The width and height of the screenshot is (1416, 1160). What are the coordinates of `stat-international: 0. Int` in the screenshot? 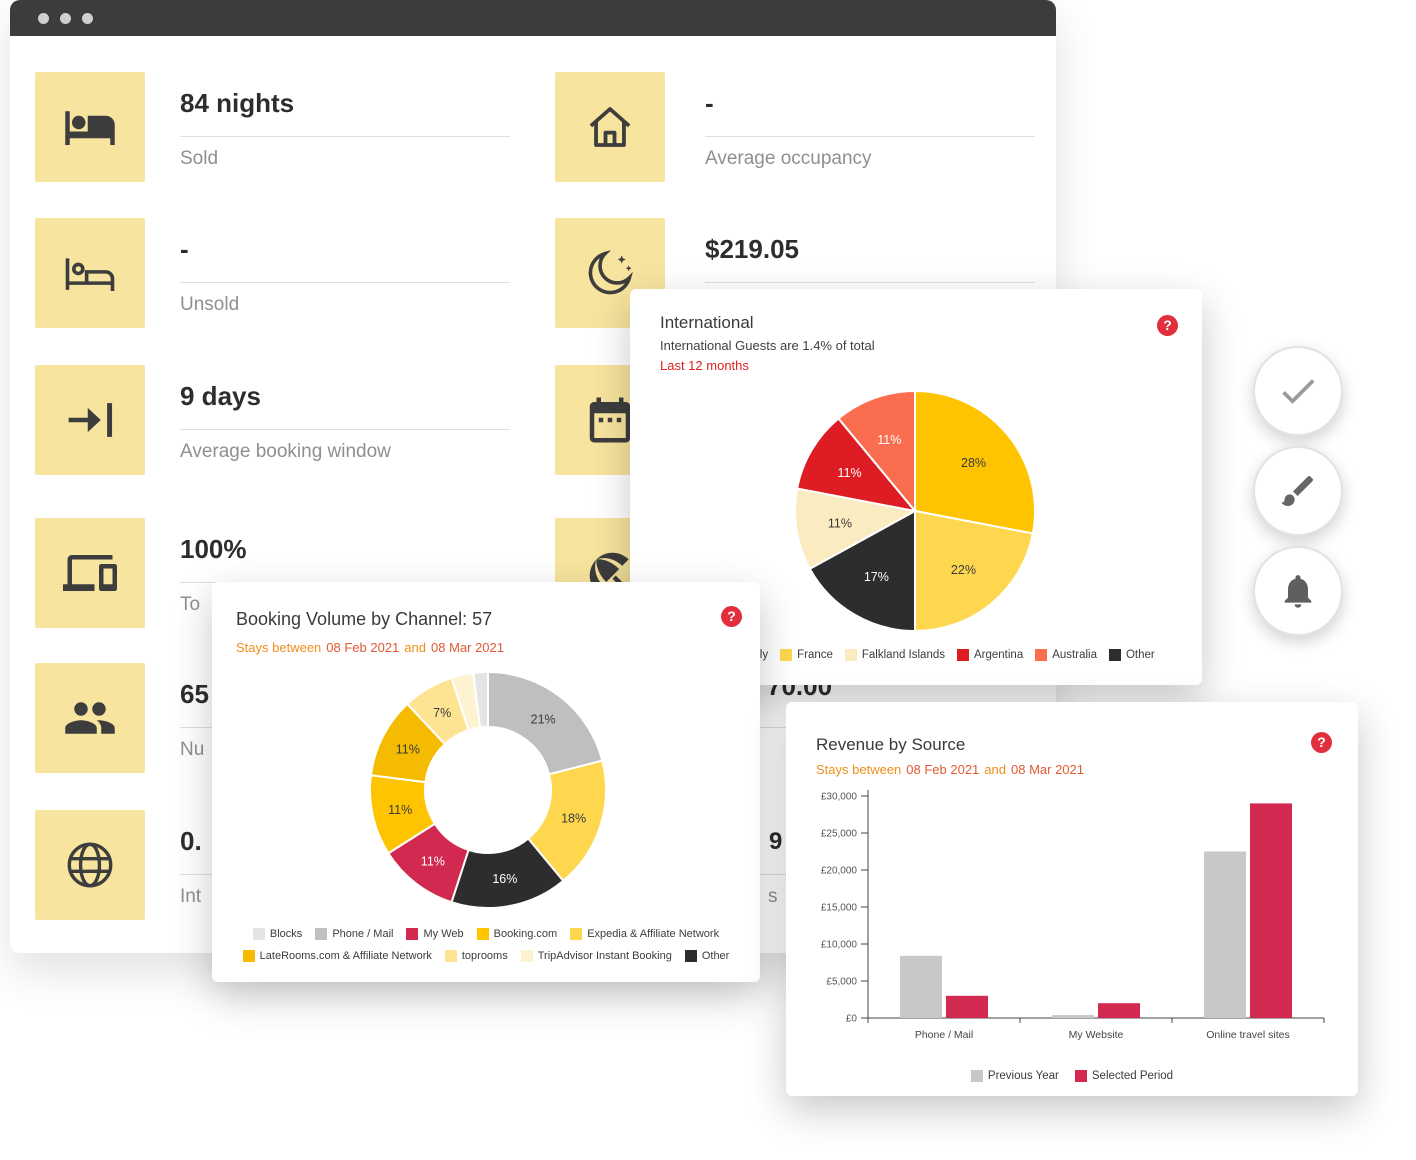 It's located at (272, 876).